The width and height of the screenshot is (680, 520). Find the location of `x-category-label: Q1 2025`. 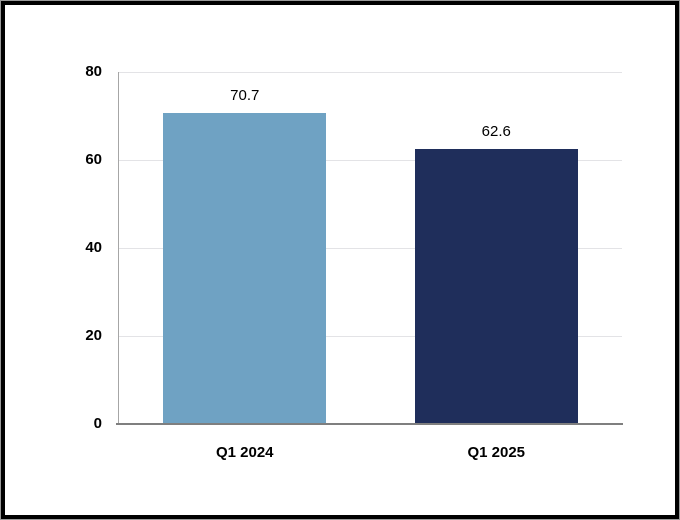

x-category-label: Q1 2025 is located at coordinates (496, 452).